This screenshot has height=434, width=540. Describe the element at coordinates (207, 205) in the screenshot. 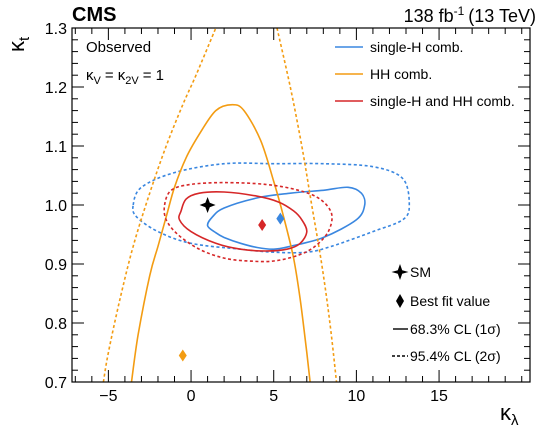

I see `point-sm` at that location.